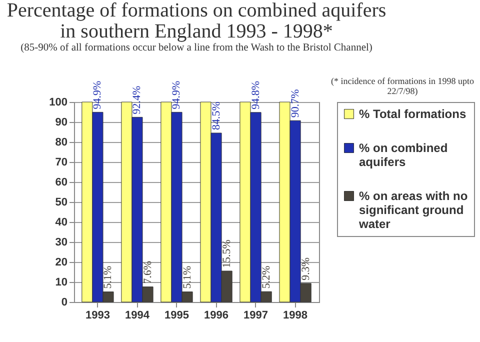 The height and width of the screenshot is (342, 480). Describe the element at coordinates (64, 302) in the screenshot. I see `y-tick-label: 0` at that location.